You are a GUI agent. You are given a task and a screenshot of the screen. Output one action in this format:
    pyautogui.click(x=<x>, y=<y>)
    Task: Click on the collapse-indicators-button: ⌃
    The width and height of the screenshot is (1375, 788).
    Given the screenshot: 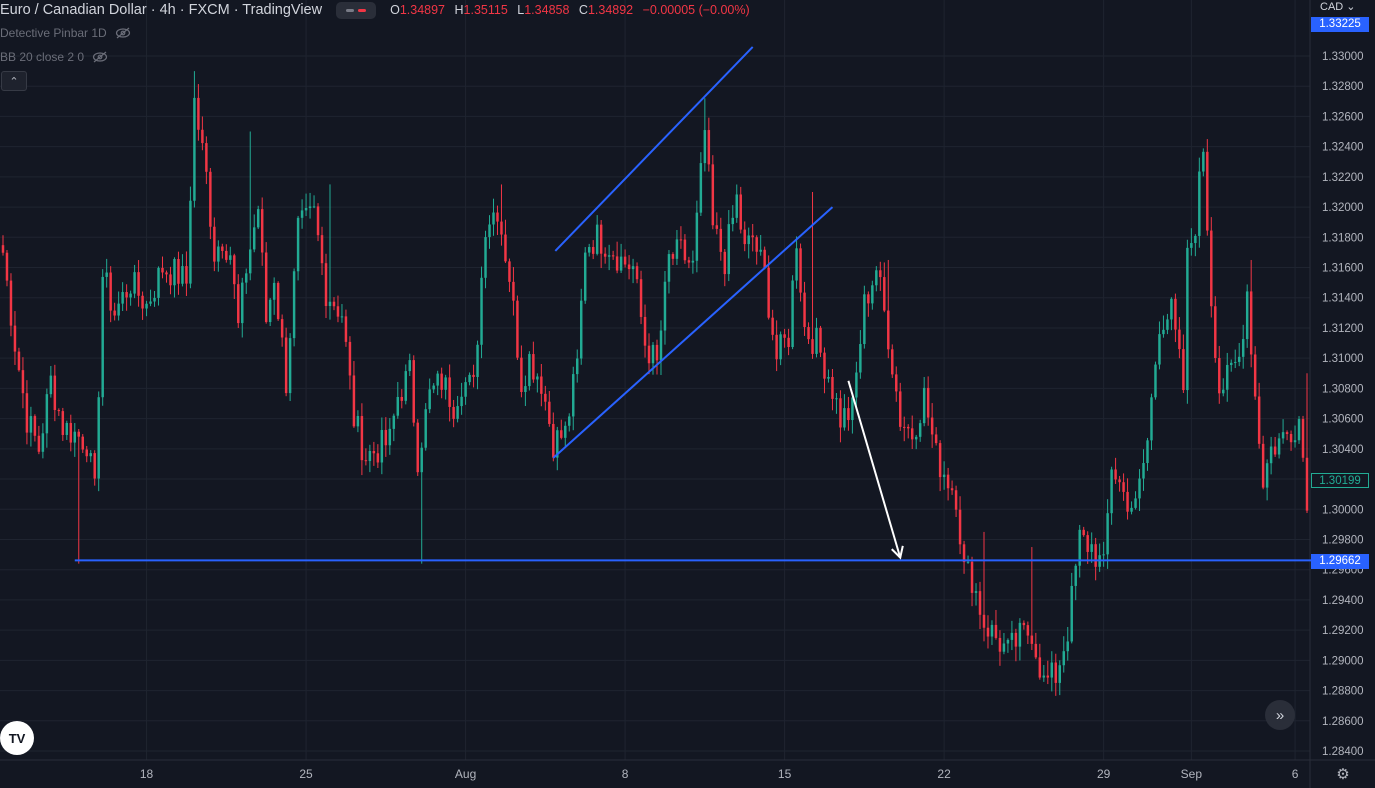 What is the action you would take?
    pyautogui.click(x=14, y=81)
    